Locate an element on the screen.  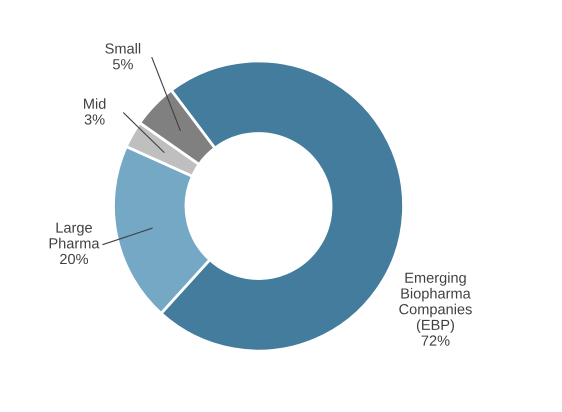
slice-label: Large Pharma is located at coordinates (75, 235).